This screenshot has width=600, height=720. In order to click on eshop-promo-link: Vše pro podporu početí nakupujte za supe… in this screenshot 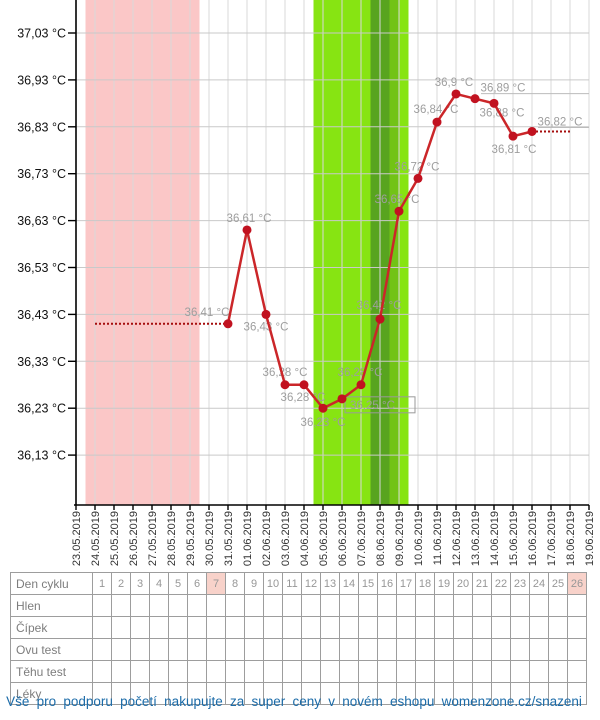, I will do `click(294, 701)`.